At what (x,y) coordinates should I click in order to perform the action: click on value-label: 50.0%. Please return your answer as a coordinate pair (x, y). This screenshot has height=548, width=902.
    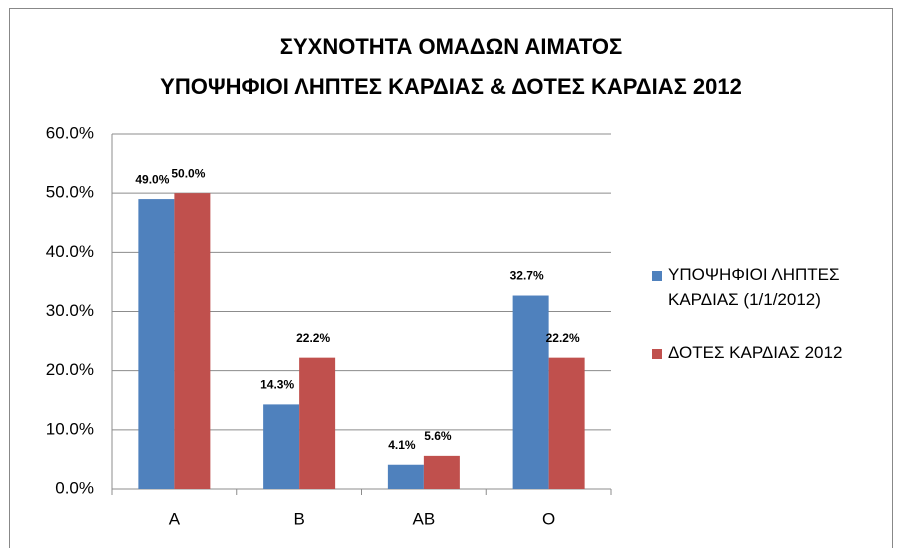
    Looking at the image, I should click on (188, 173).